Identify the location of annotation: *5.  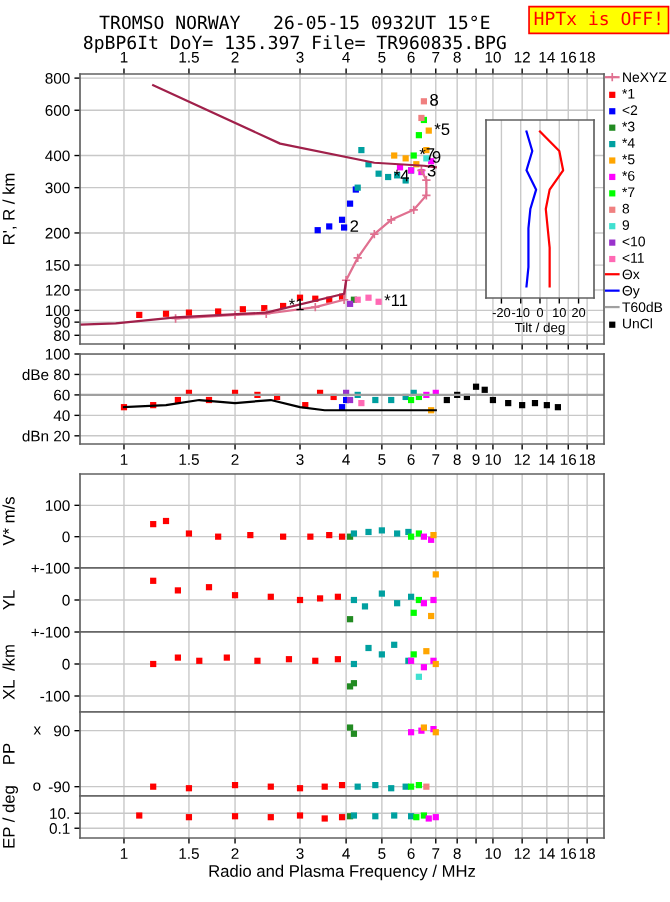
(442, 129).